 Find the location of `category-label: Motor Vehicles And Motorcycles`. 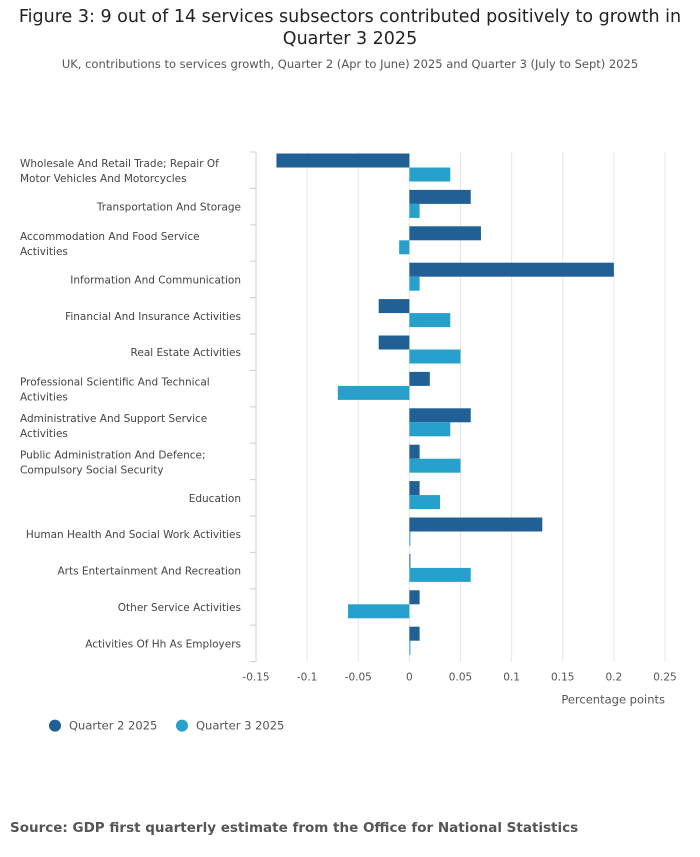

category-label: Motor Vehicles And Motorcycles is located at coordinates (103, 179).